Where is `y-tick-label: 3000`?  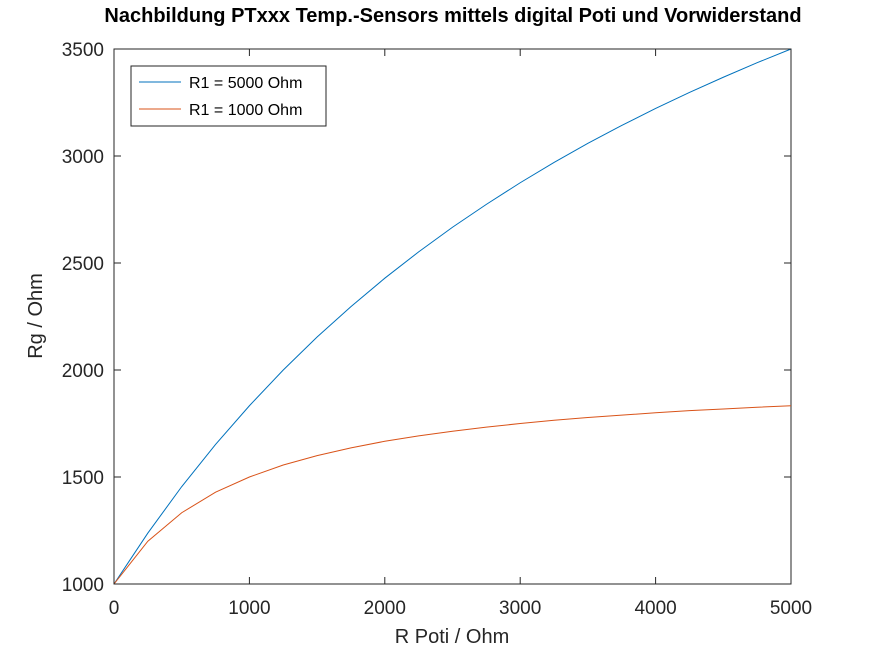 y-tick-label: 3000 is located at coordinates (83, 157).